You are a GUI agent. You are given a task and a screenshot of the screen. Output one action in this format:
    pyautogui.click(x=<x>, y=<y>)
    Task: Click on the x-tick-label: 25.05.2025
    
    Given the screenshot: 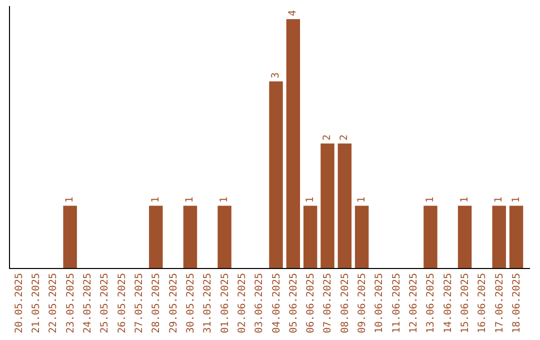 What is the action you would take?
    pyautogui.click(x=105, y=303)
    